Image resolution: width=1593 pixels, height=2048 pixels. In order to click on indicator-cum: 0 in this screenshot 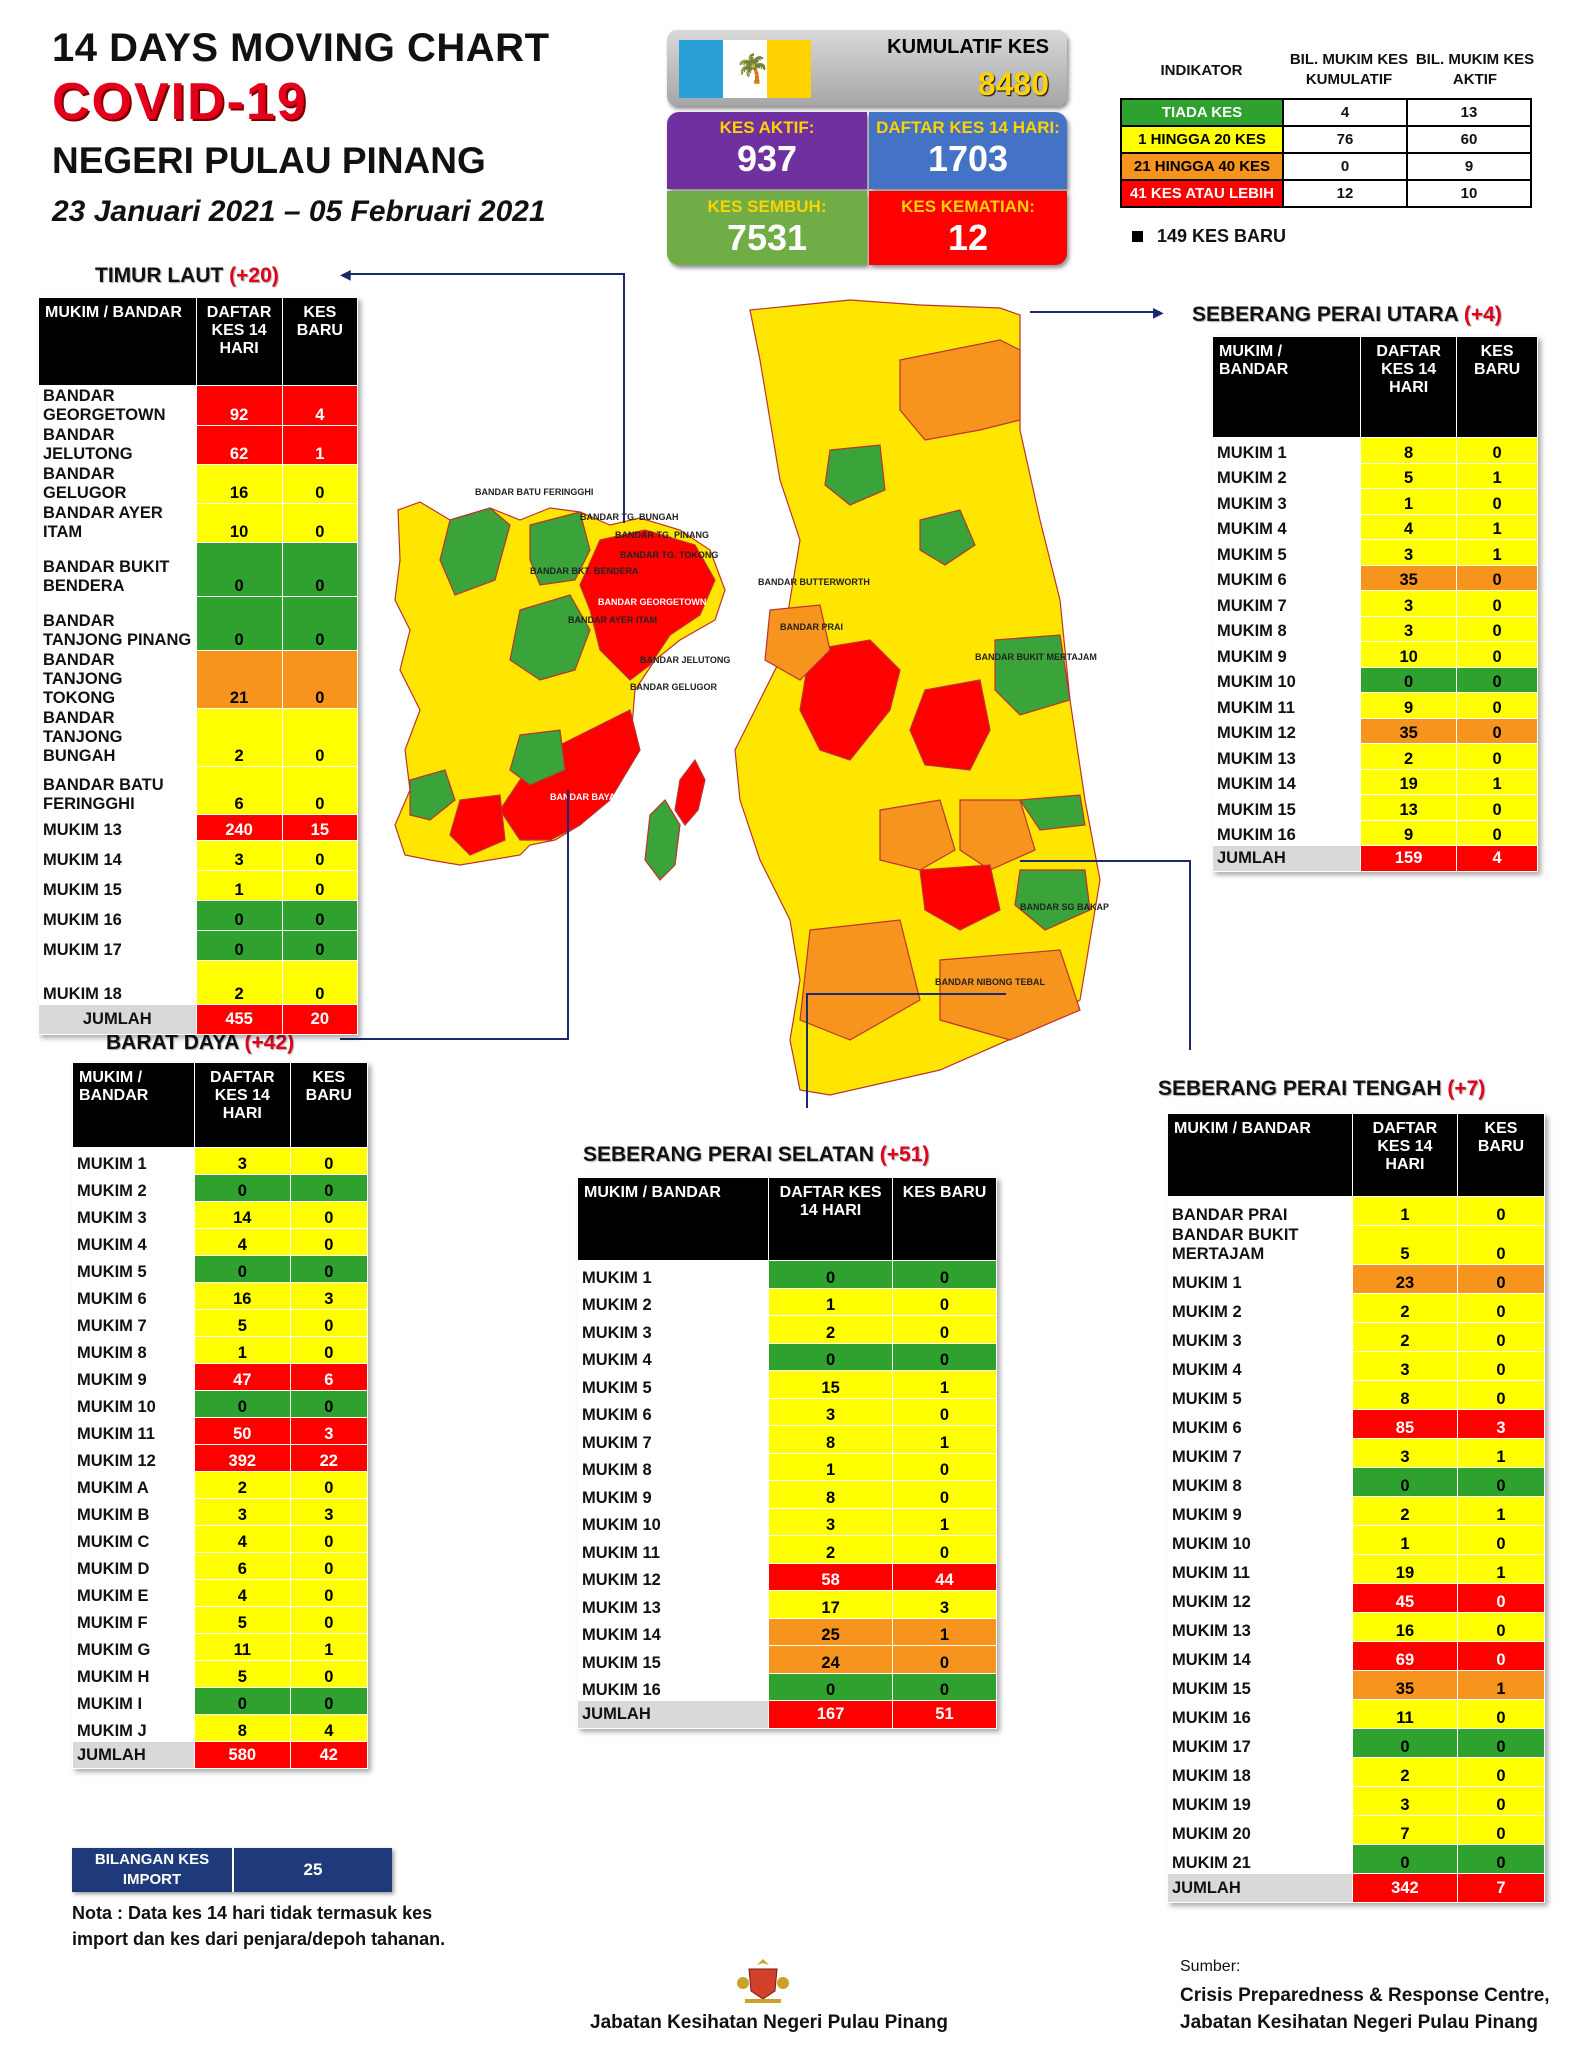, I will do `click(1345, 166)`.